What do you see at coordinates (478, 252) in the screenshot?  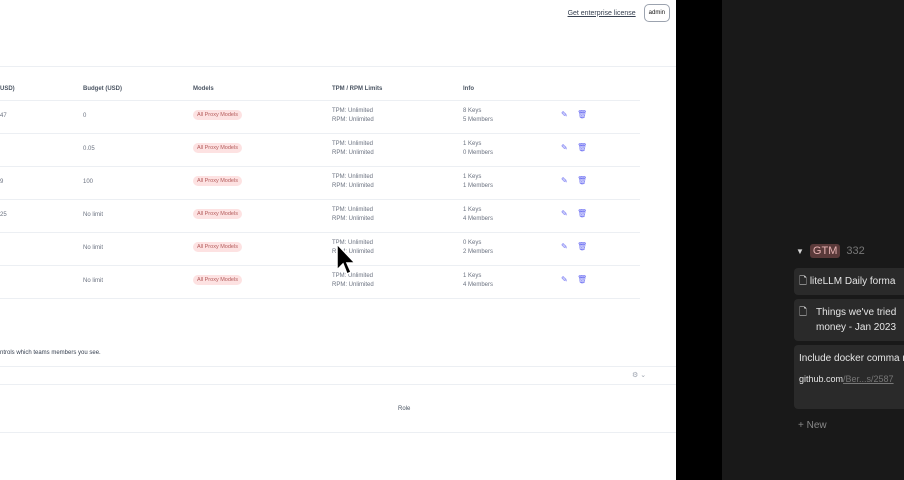 I see `members-cell: 2 Members` at bounding box center [478, 252].